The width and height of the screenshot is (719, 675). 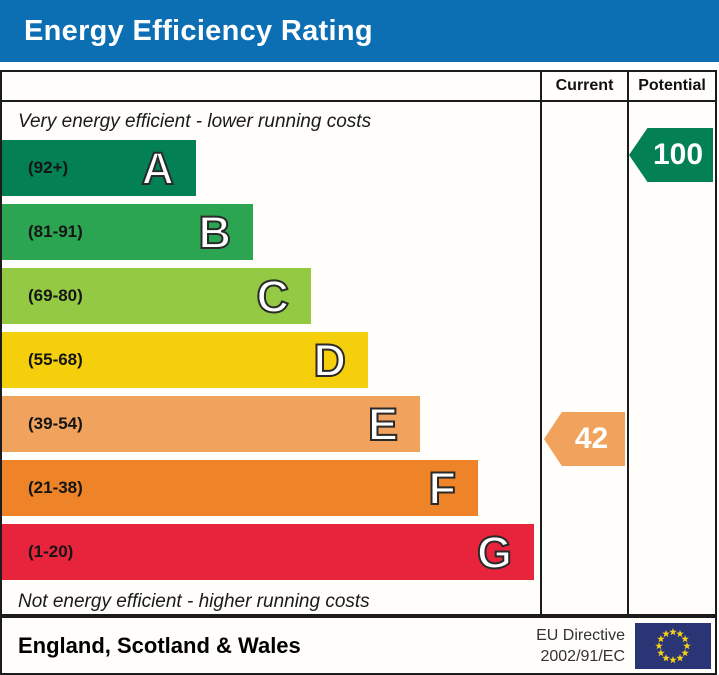 I want to click on band-row-b: (81-91) B, so click(x=127, y=232).